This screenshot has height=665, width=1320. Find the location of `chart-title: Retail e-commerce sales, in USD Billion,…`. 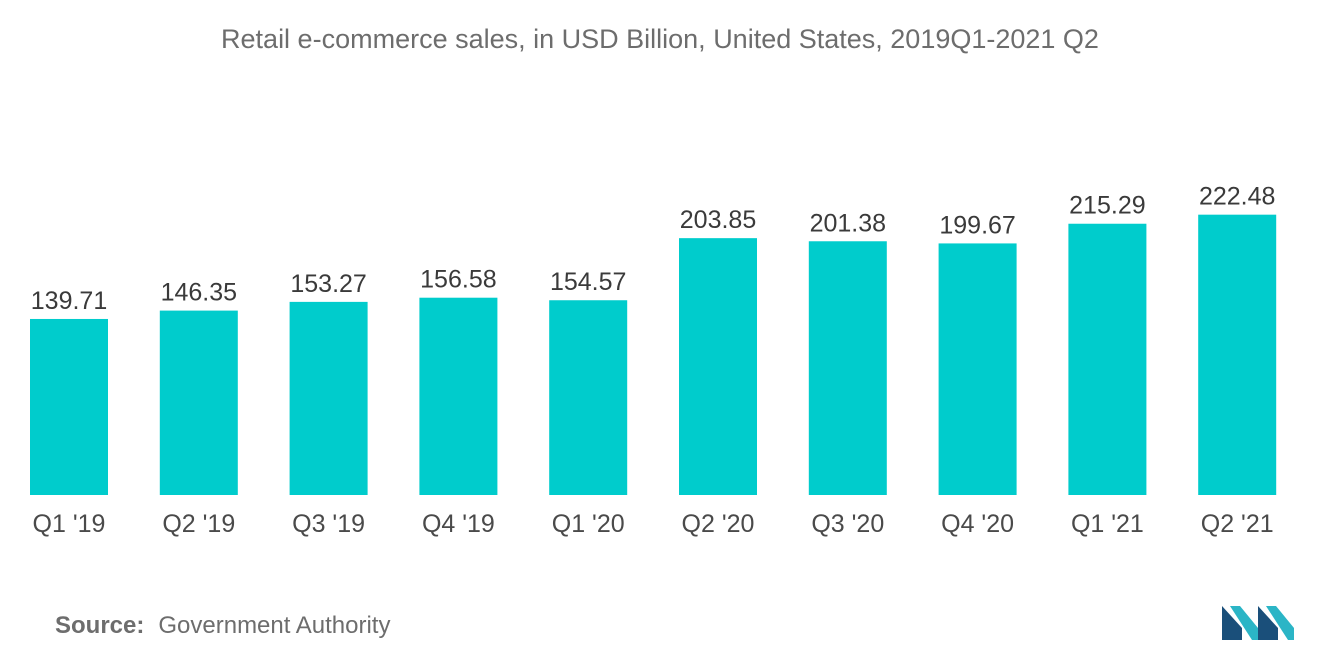

chart-title: Retail e-commerce sales, in USD Billion,… is located at coordinates (660, 39).